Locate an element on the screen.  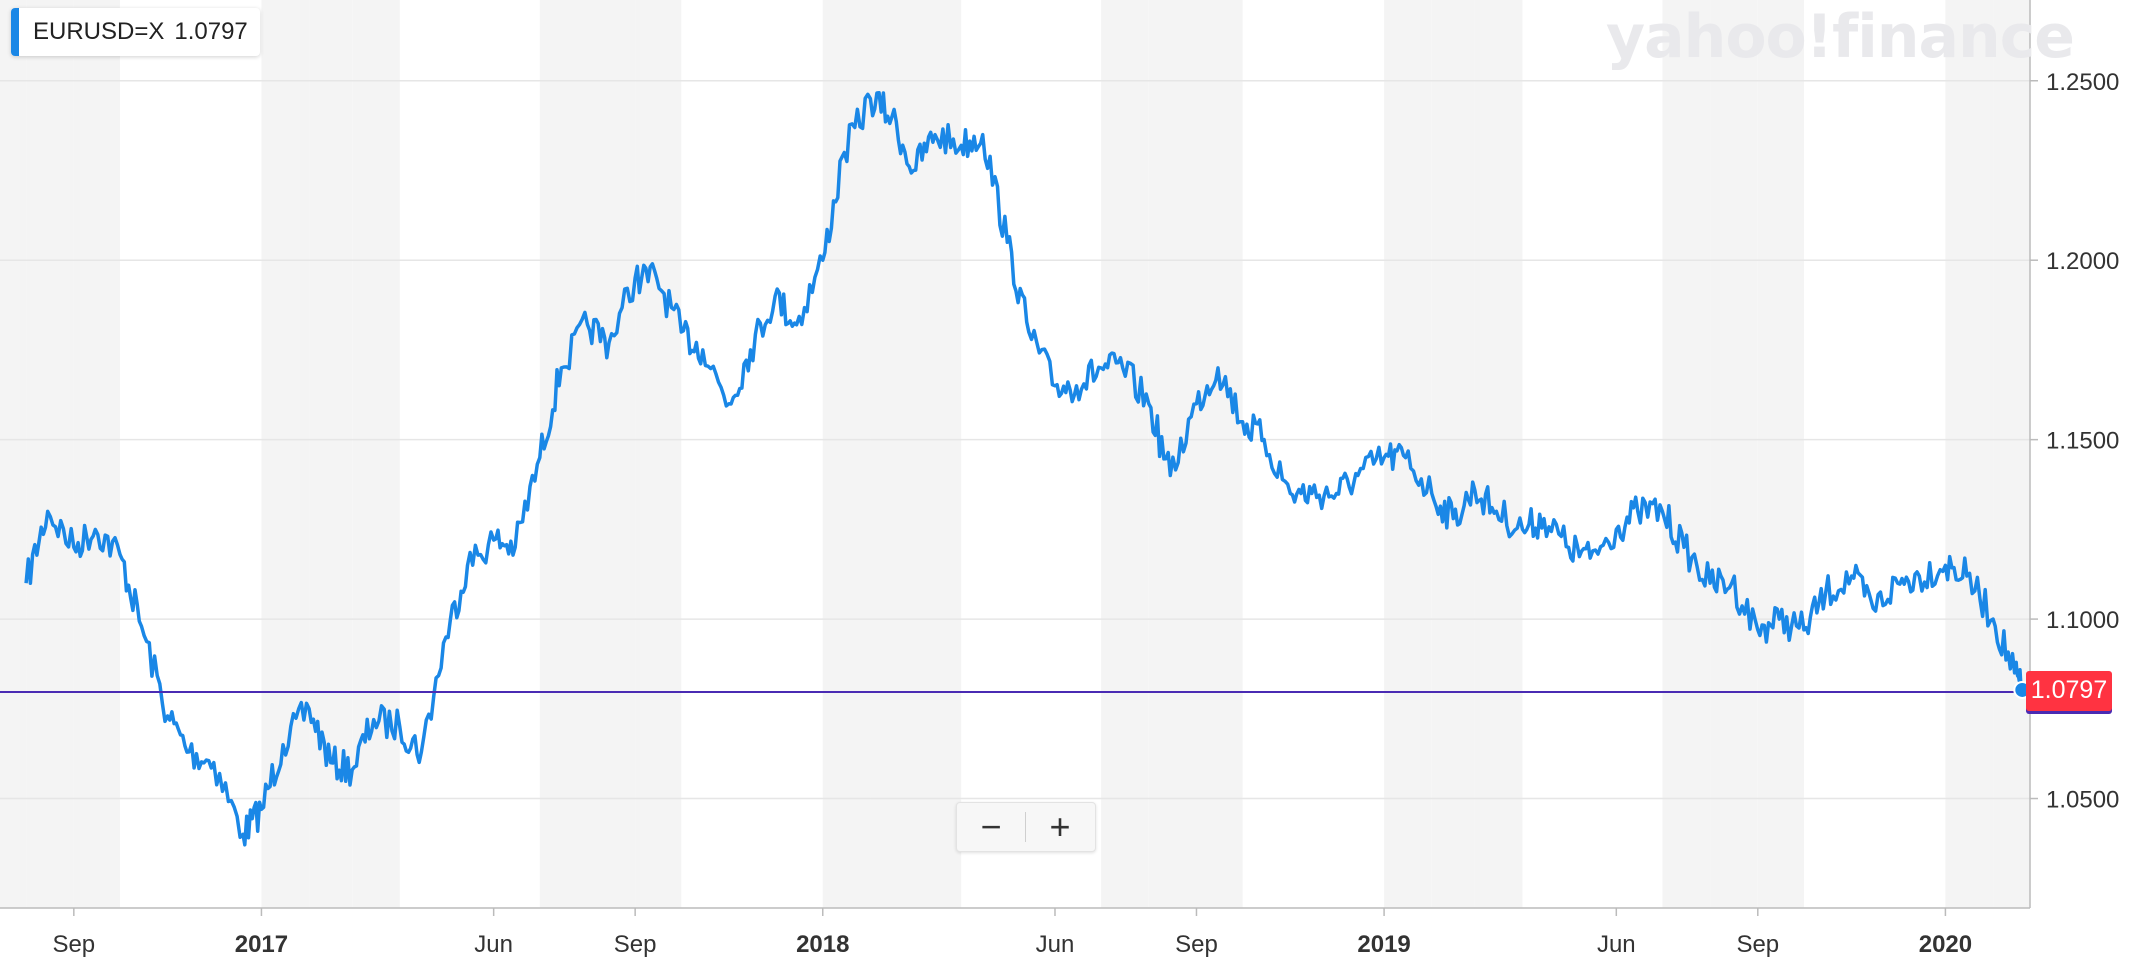
x-tick-label: 2020 is located at coordinates (1945, 944).